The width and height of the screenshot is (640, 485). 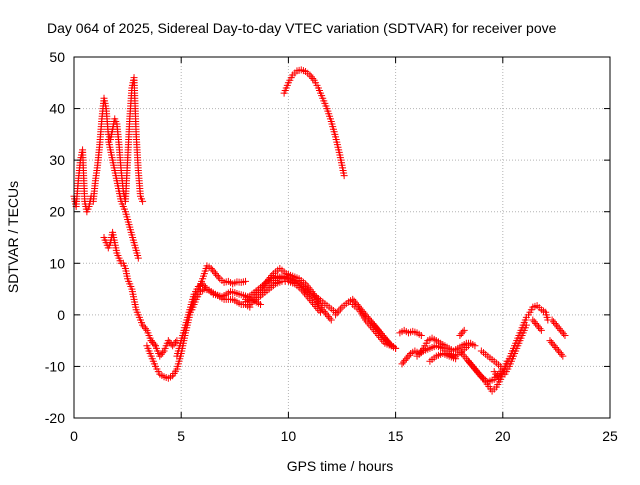 What do you see at coordinates (181, 436) in the screenshot?
I see `x-tick-label: 5` at bounding box center [181, 436].